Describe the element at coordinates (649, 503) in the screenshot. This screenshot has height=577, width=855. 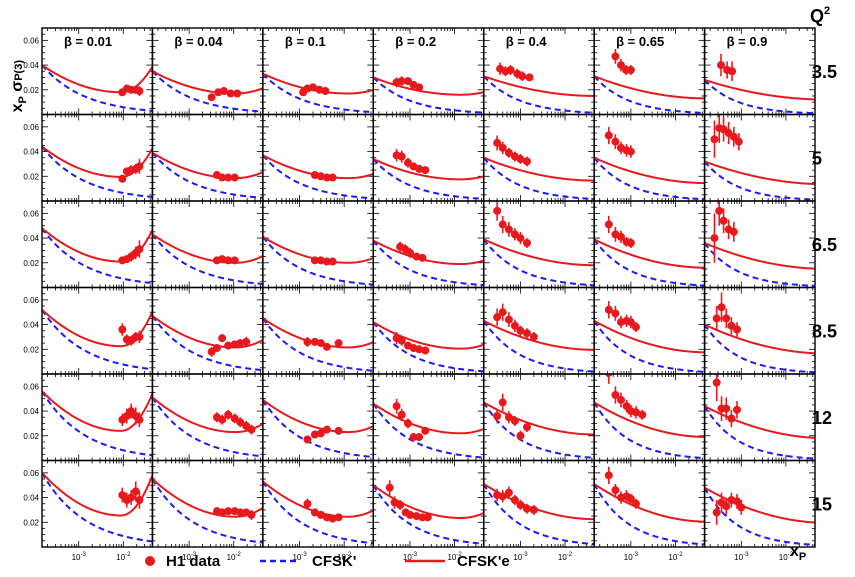
I see `panel-r5-c5` at that location.